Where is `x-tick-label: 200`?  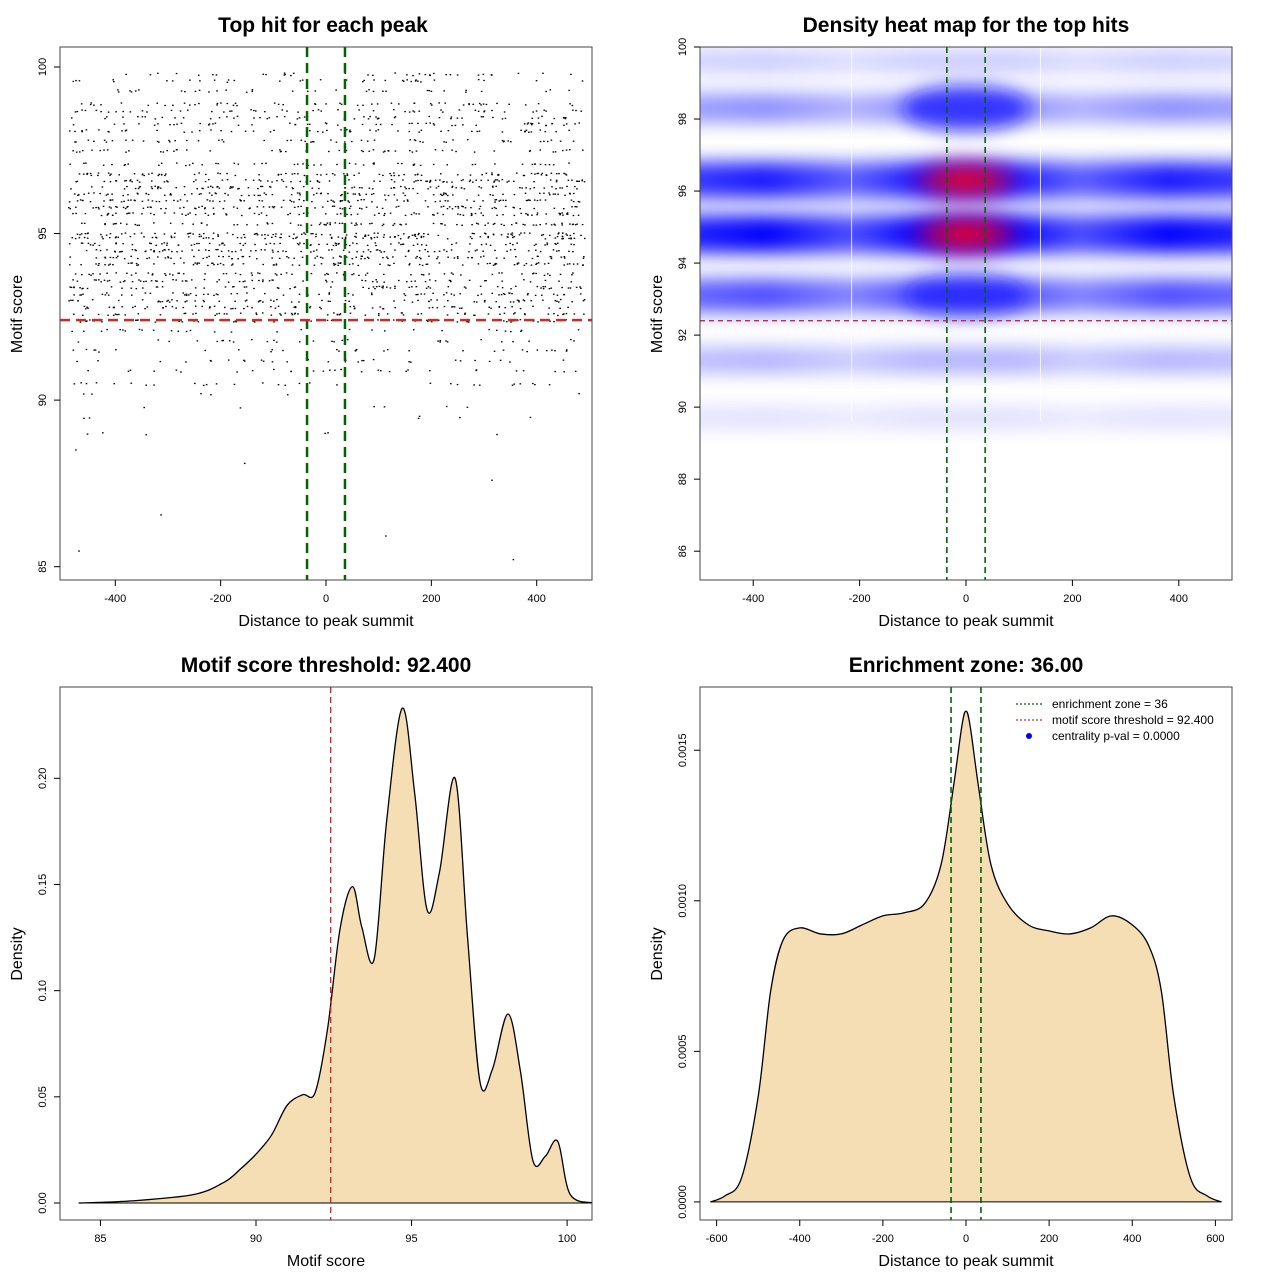 x-tick-label: 200 is located at coordinates (431, 599).